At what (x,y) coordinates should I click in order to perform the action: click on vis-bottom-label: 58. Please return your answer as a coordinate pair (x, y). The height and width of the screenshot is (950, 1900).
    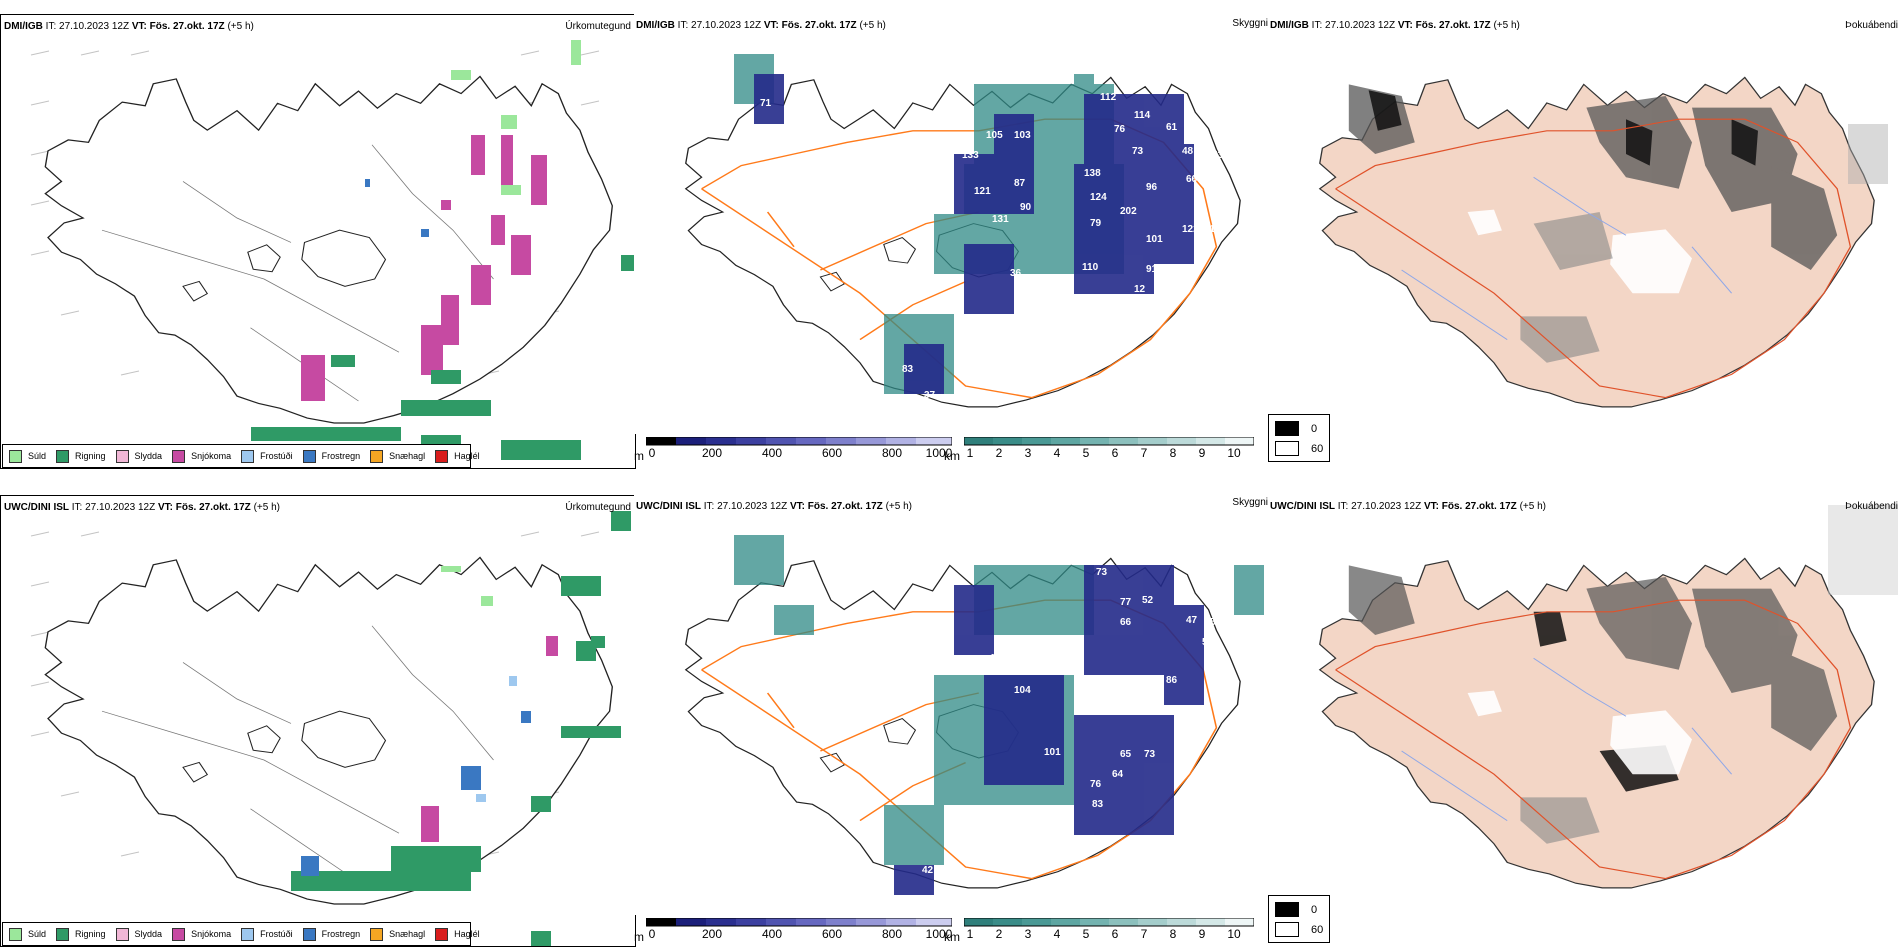
    Looking at the image, I should click on (1208, 642).